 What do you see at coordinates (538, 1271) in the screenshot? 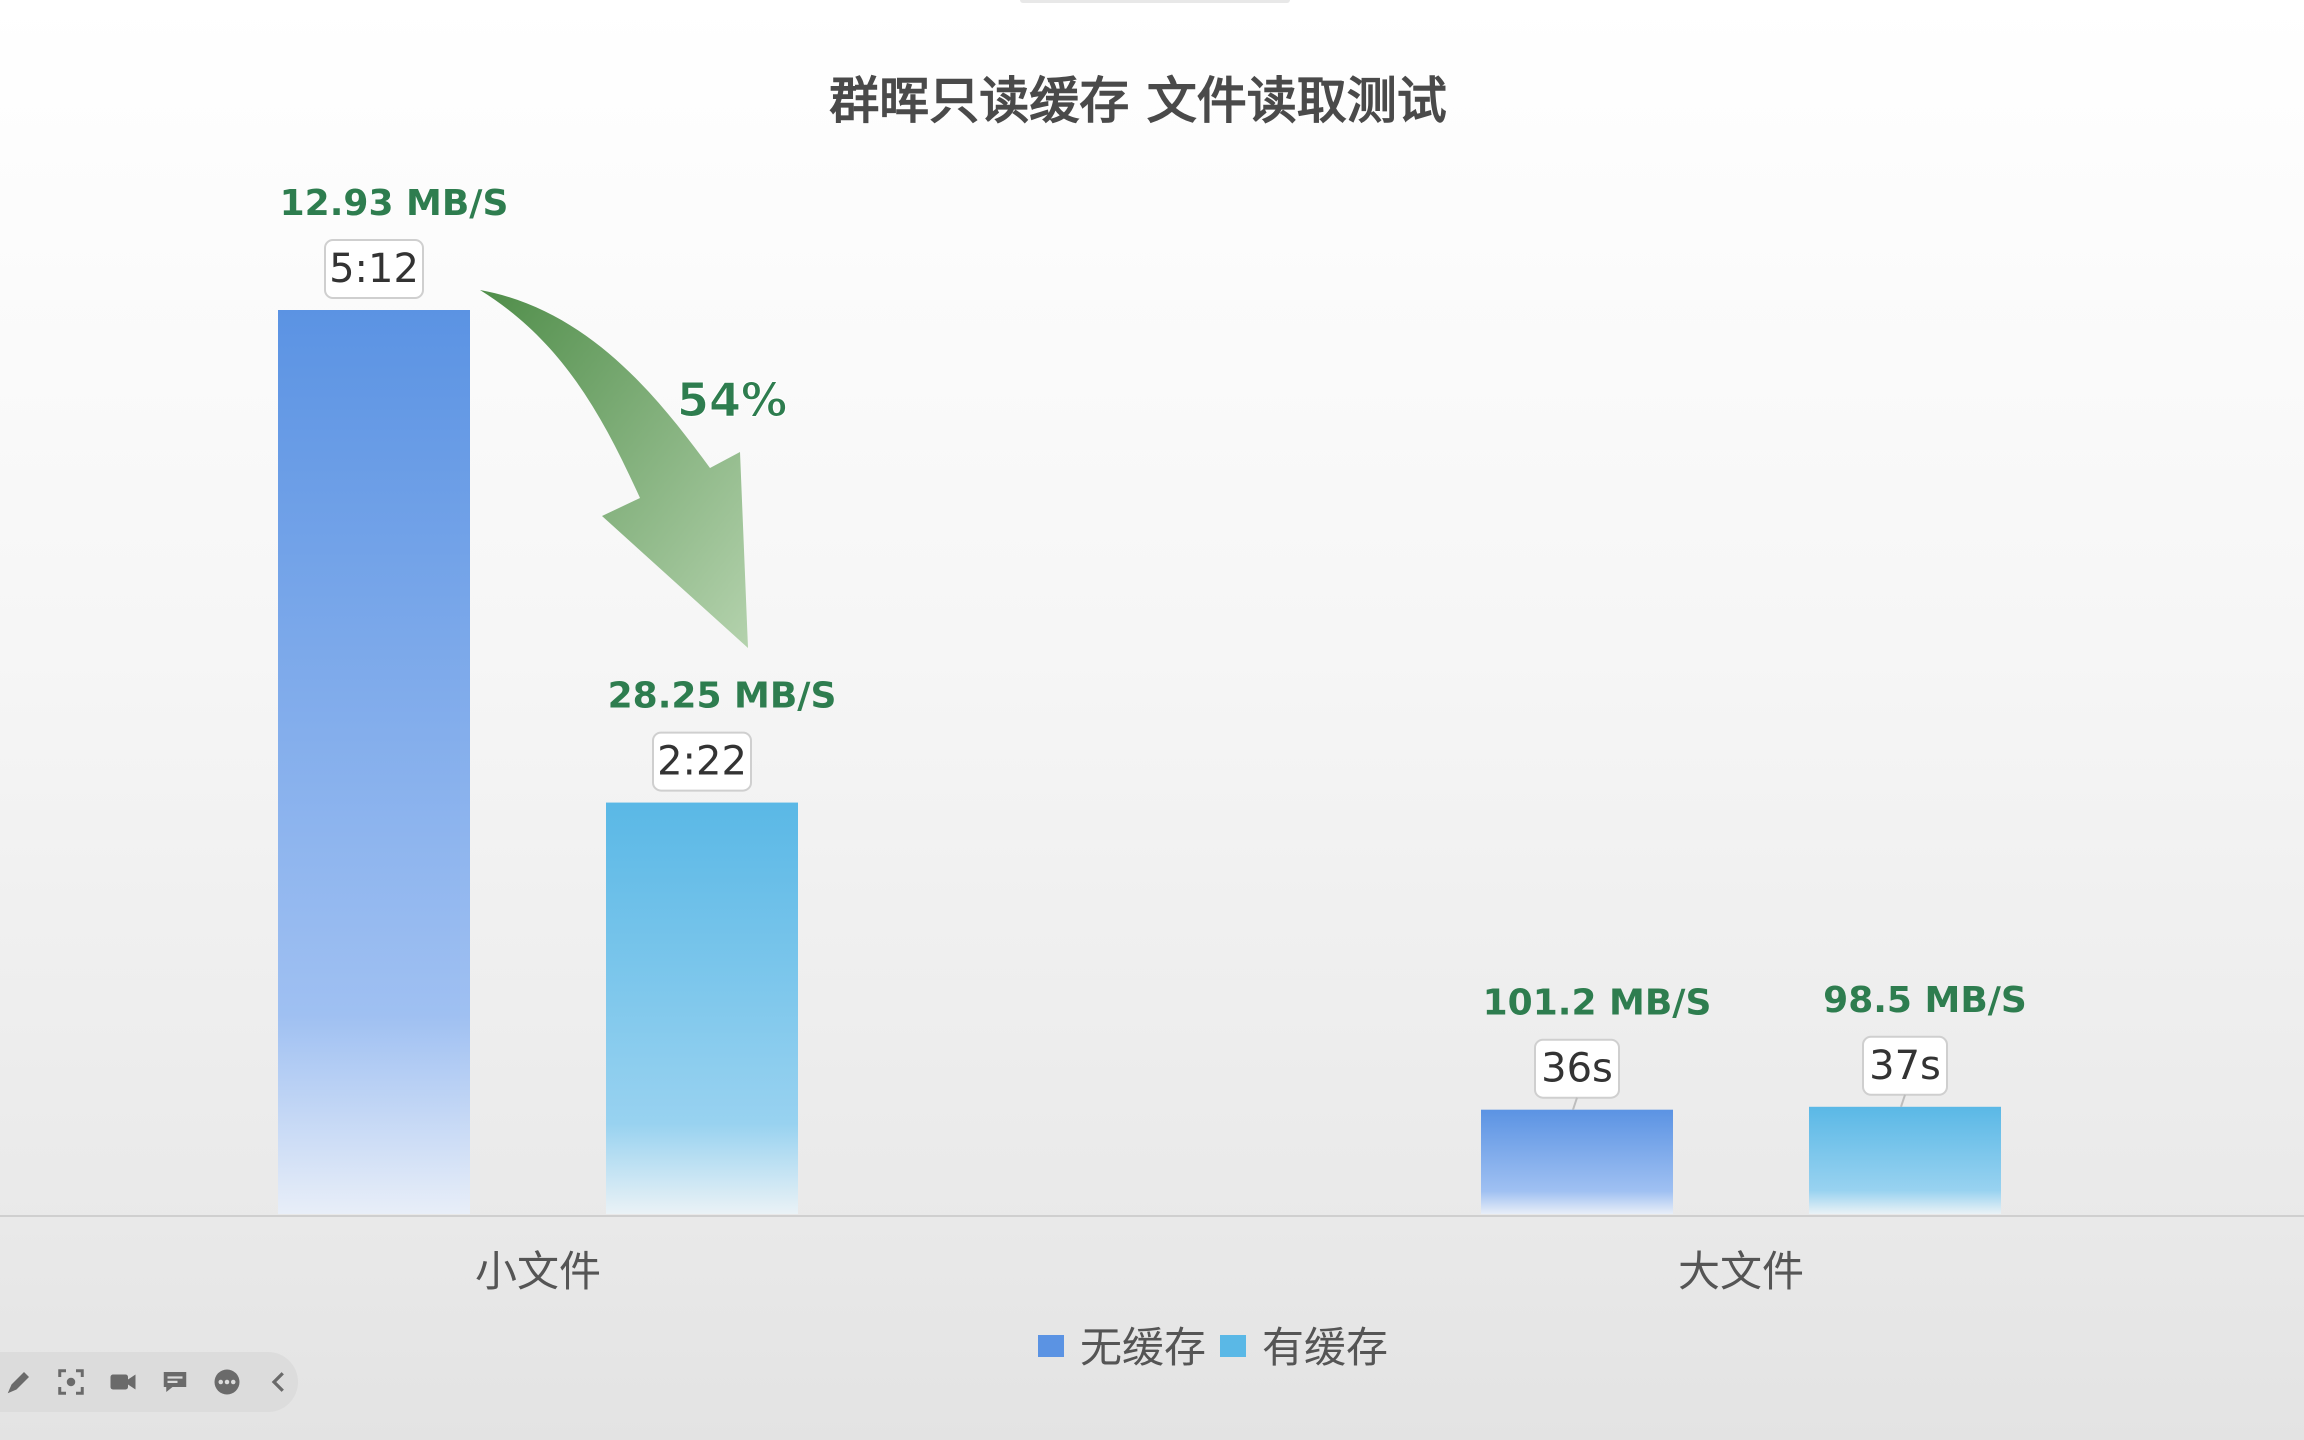
I see `x-tick-label: 小文件` at bounding box center [538, 1271].